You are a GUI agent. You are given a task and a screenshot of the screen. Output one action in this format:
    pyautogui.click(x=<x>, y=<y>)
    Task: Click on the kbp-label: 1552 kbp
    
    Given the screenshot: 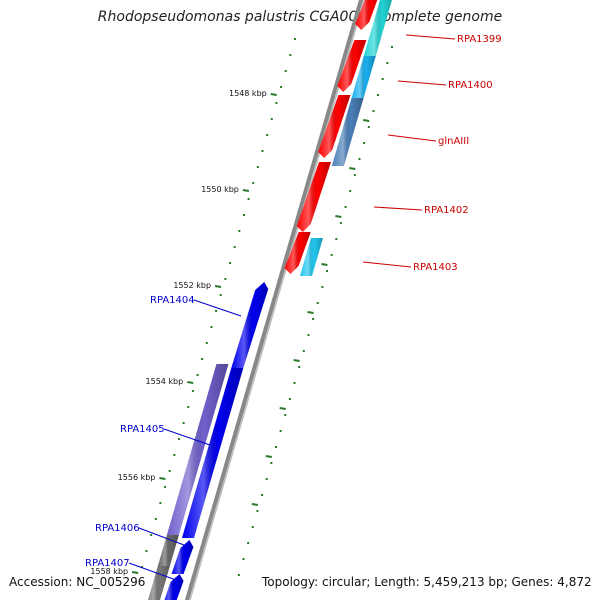 What is the action you would take?
    pyautogui.click(x=192, y=285)
    